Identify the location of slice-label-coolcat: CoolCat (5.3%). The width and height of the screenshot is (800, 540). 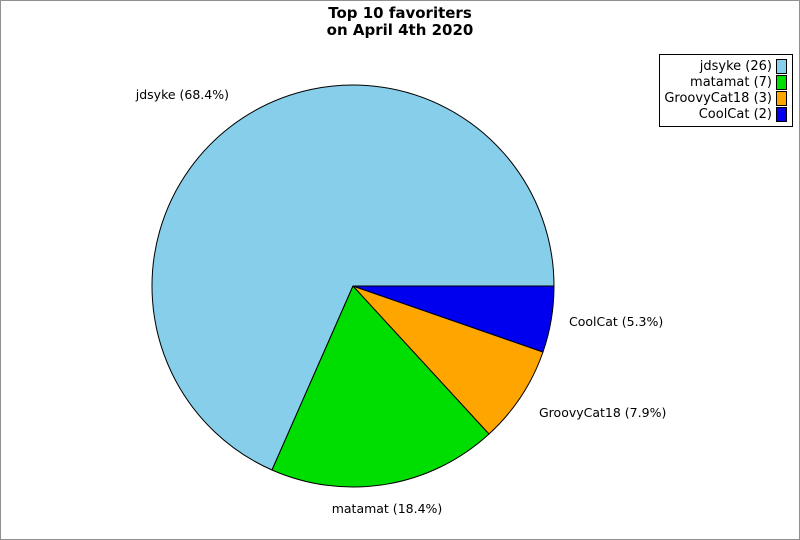
(616, 321).